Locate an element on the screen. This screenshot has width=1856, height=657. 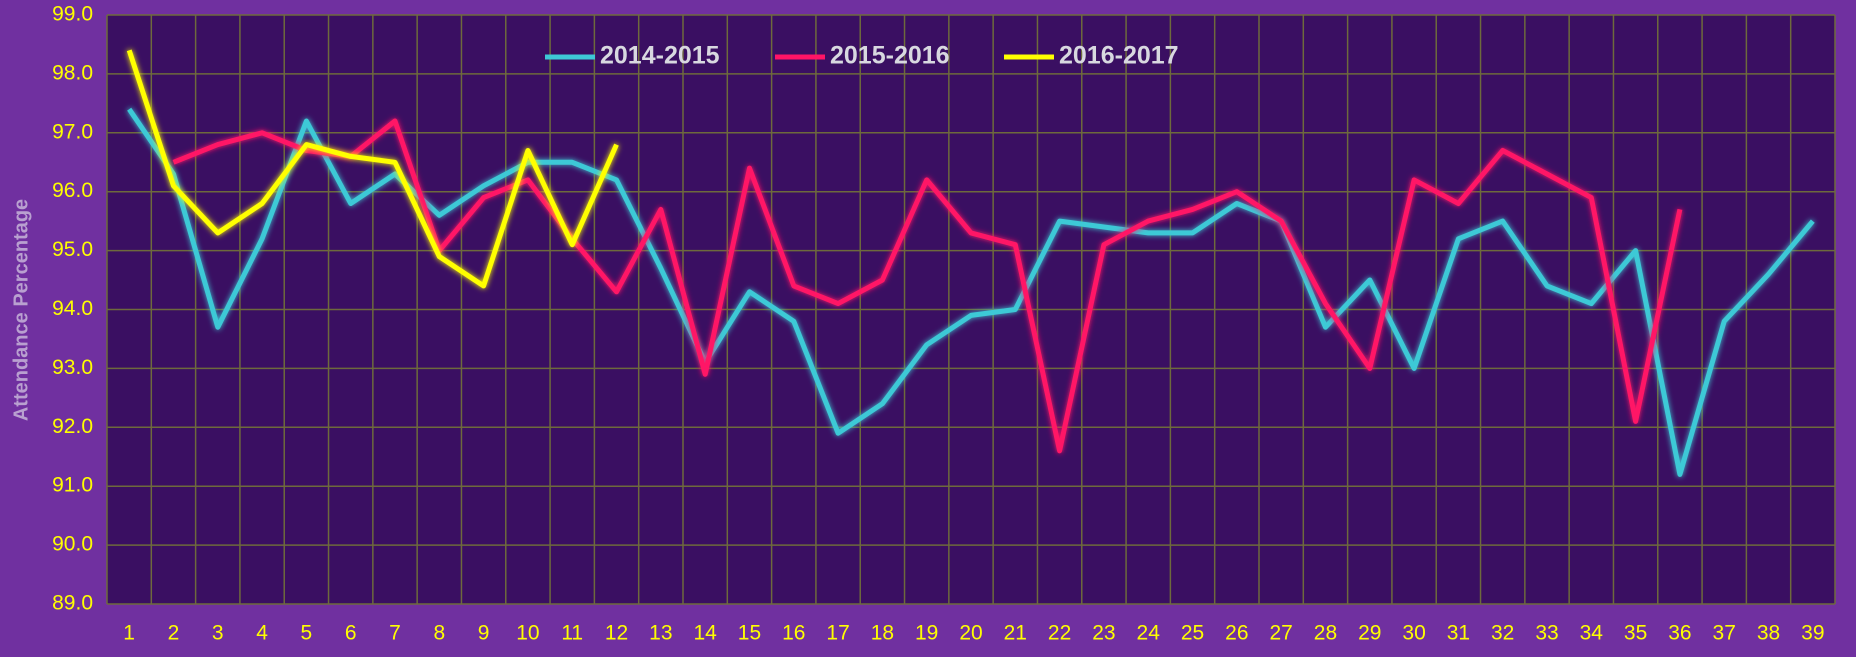
y-tick-label: 96.0 is located at coordinates (72, 190).